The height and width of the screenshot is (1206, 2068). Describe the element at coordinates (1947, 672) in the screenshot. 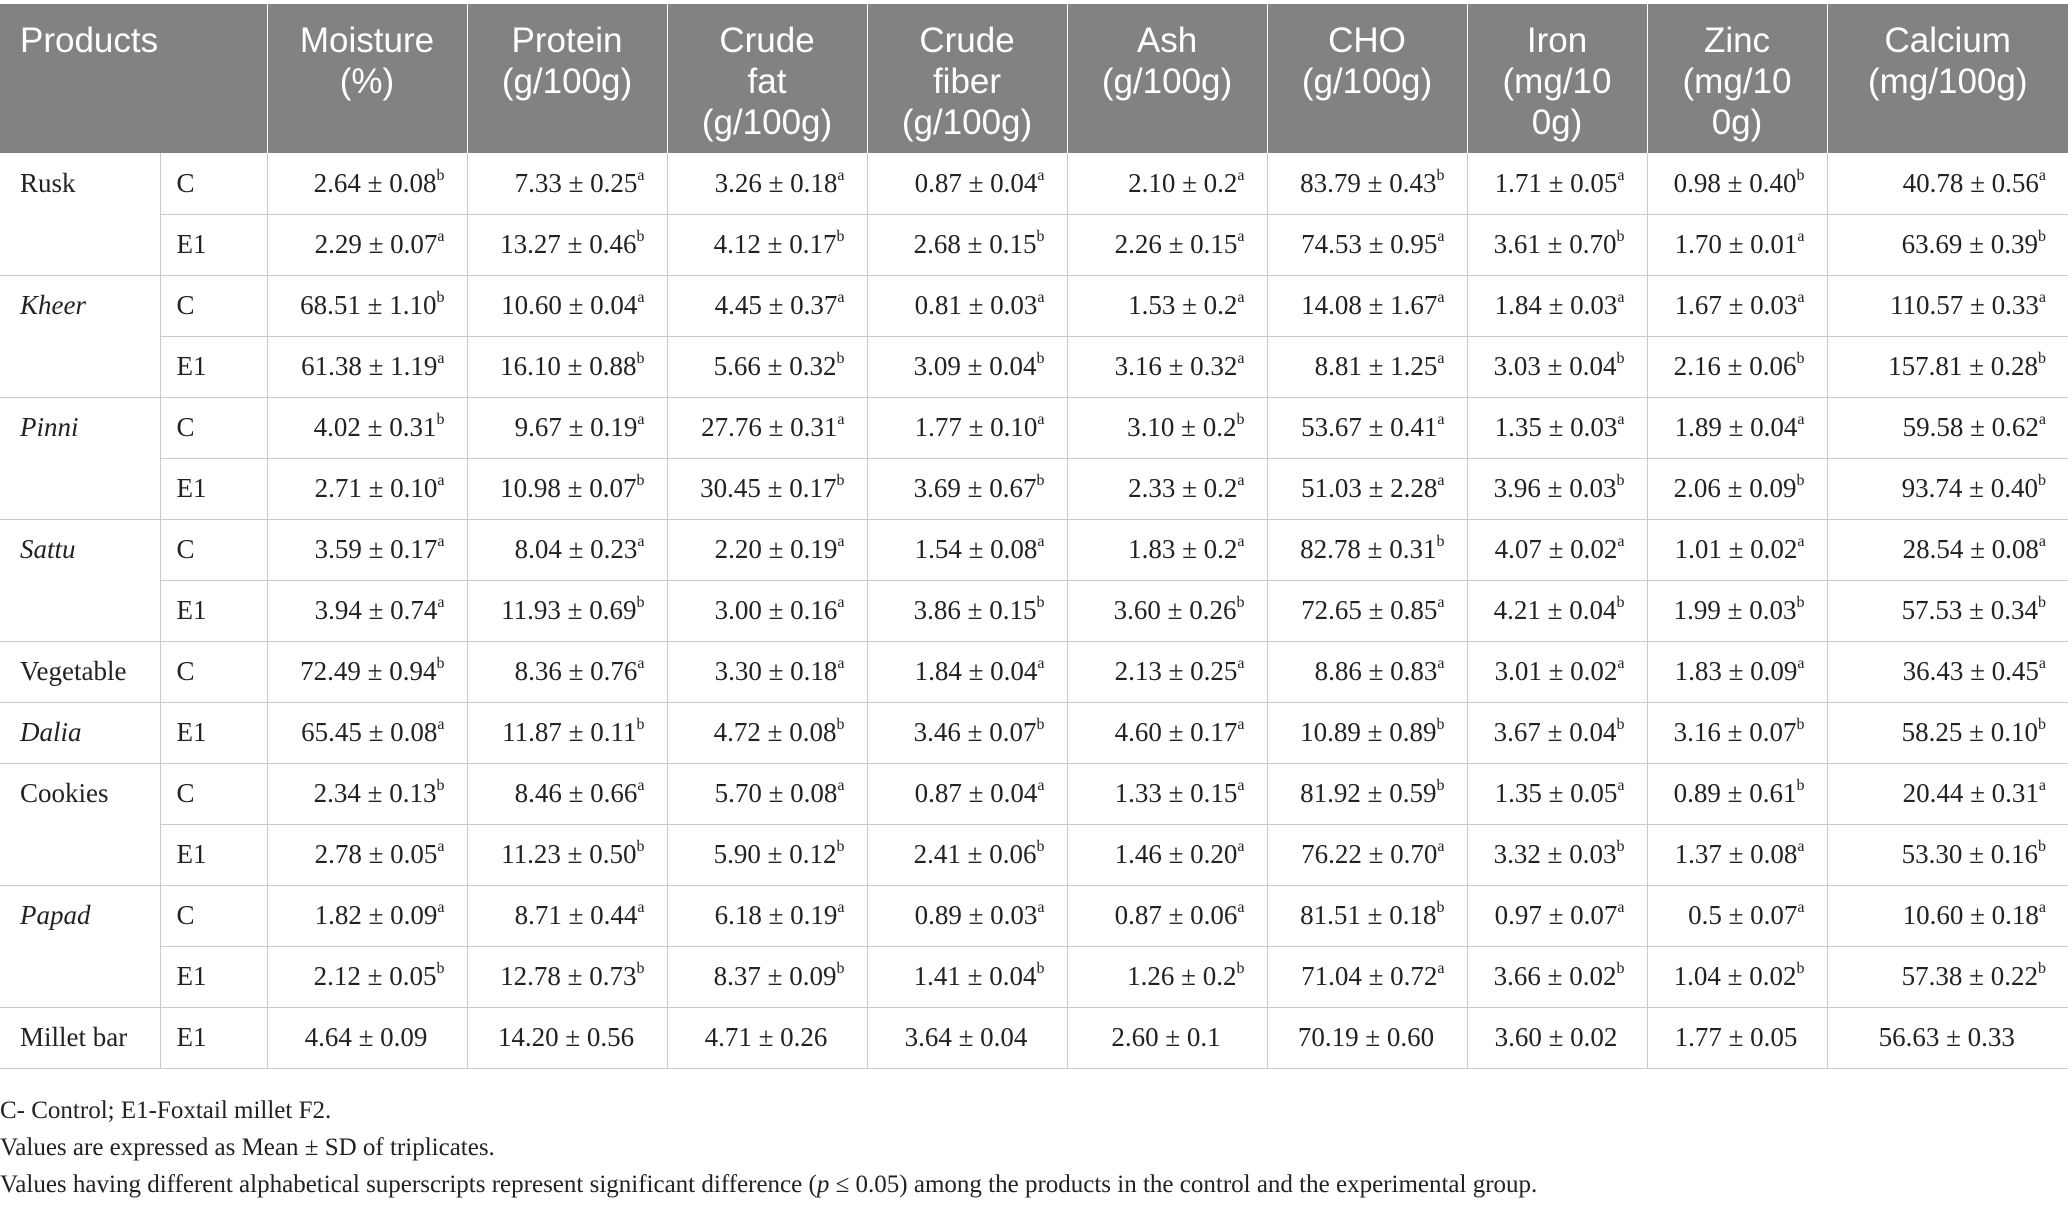

I see `value-cell: 36.43 ± 0.45a` at that location.